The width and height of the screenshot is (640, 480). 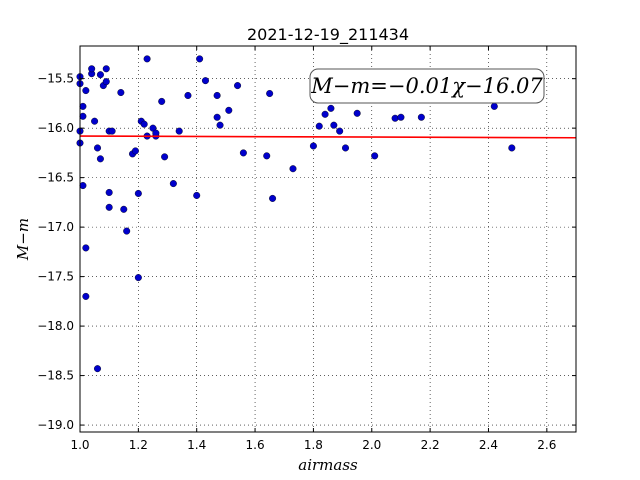 I want to click on fit-annotation: M−m=−0.01χ−16.07, so click(x=427, y=86).